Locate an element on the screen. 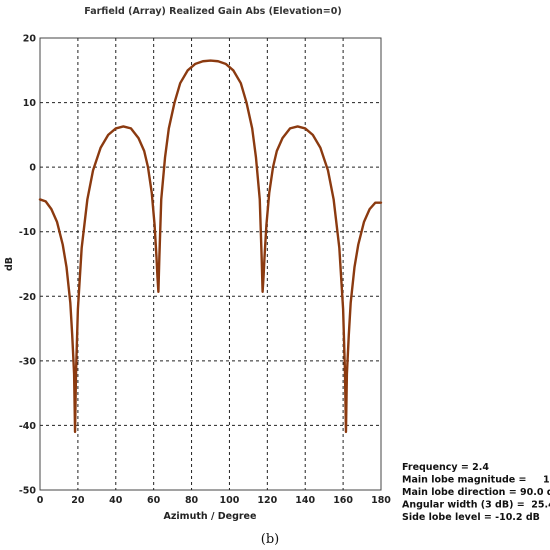 The height and width of the screenshot is (550, 550). x-tick-label: 180 is located at coordinates (381, 500).